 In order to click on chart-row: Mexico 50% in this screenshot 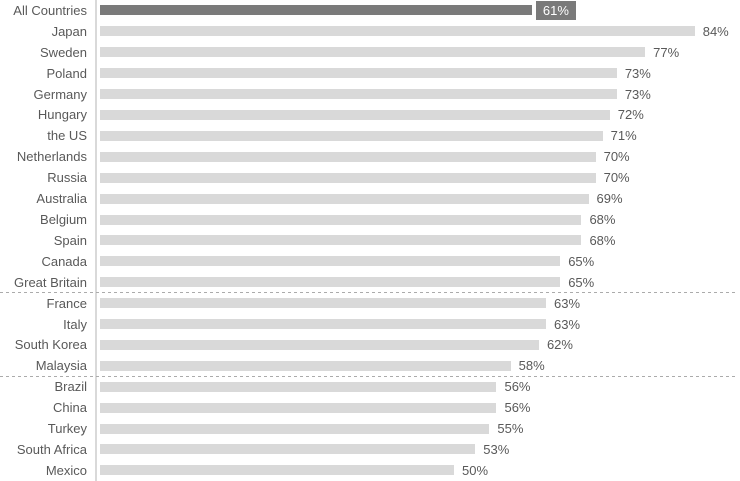, I will do `click(370, 470)`.